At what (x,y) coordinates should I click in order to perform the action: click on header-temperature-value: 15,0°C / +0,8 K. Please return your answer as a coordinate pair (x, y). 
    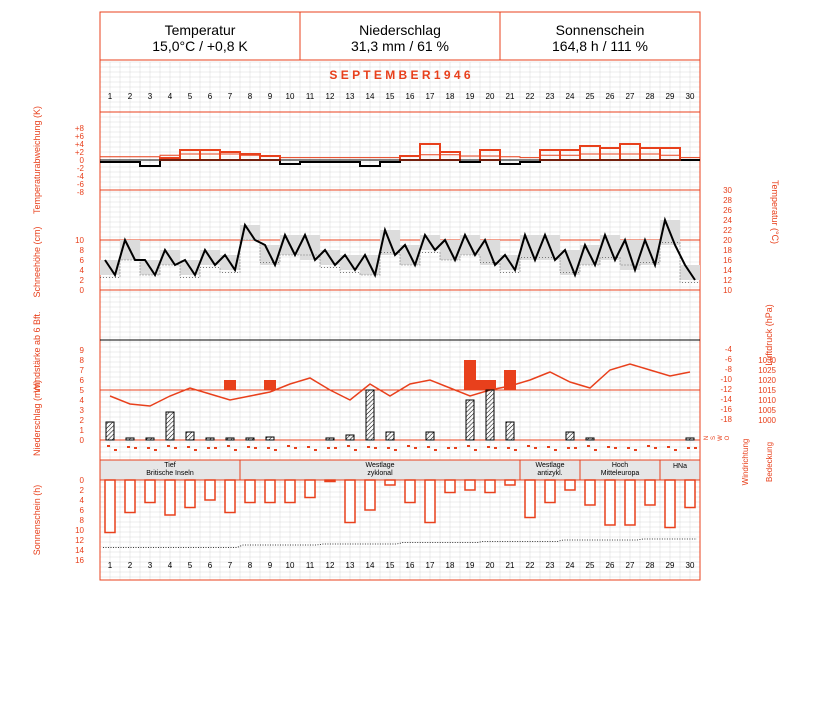
    Looking at the image, I should click on (200, 46).